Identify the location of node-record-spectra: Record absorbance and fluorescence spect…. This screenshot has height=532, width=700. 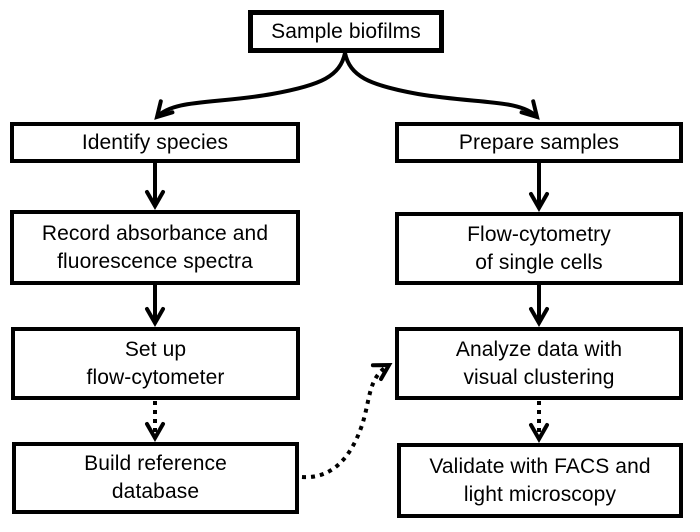
(155, 247).